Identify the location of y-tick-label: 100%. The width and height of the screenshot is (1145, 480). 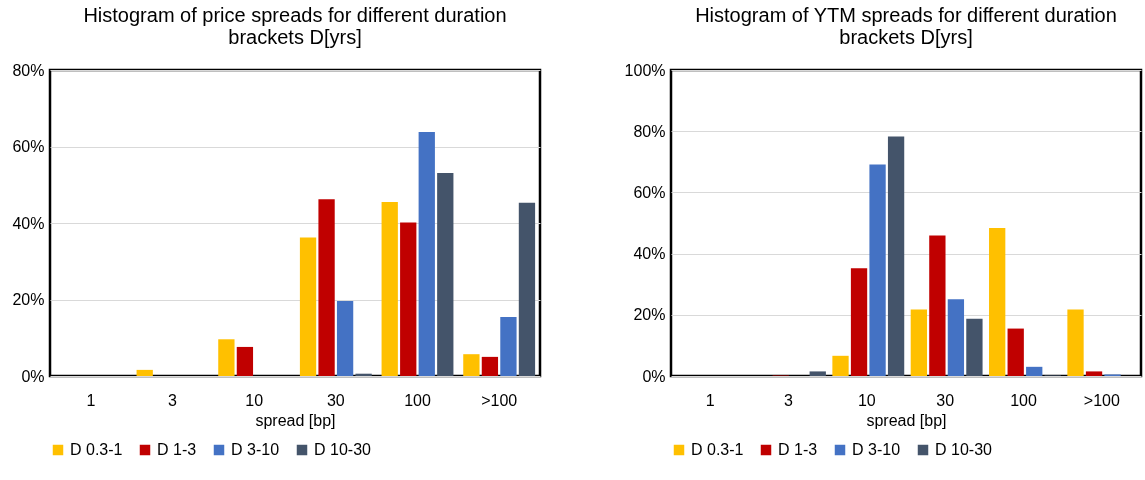
(645, 70).